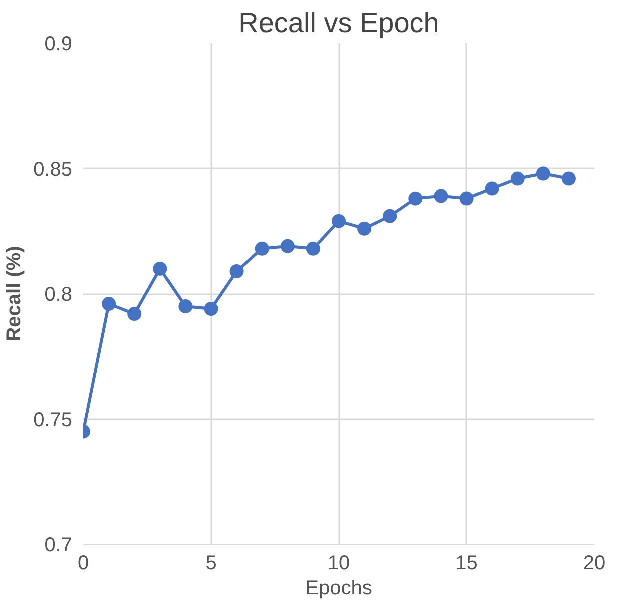  What do you see at coordinates (467, 563) in the screenshot?
I see `x-tick-label: 15` at bounding box center [467, 563].